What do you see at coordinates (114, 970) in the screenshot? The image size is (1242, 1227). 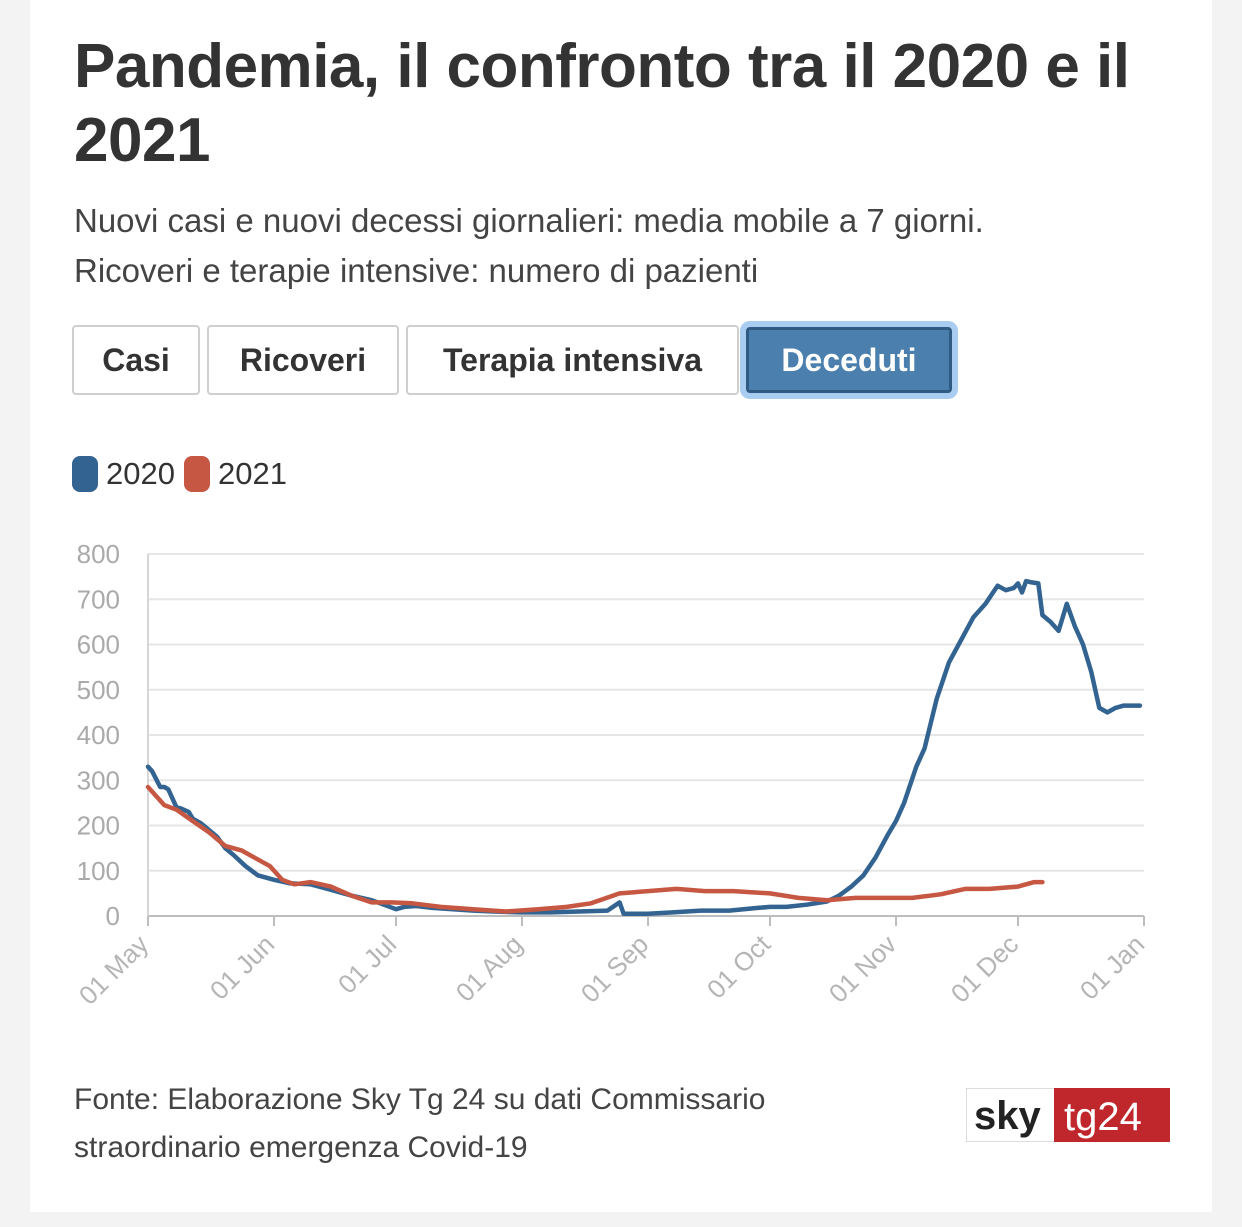 I see `x-tick-label: 01 May` at bounding box center [114, 970].